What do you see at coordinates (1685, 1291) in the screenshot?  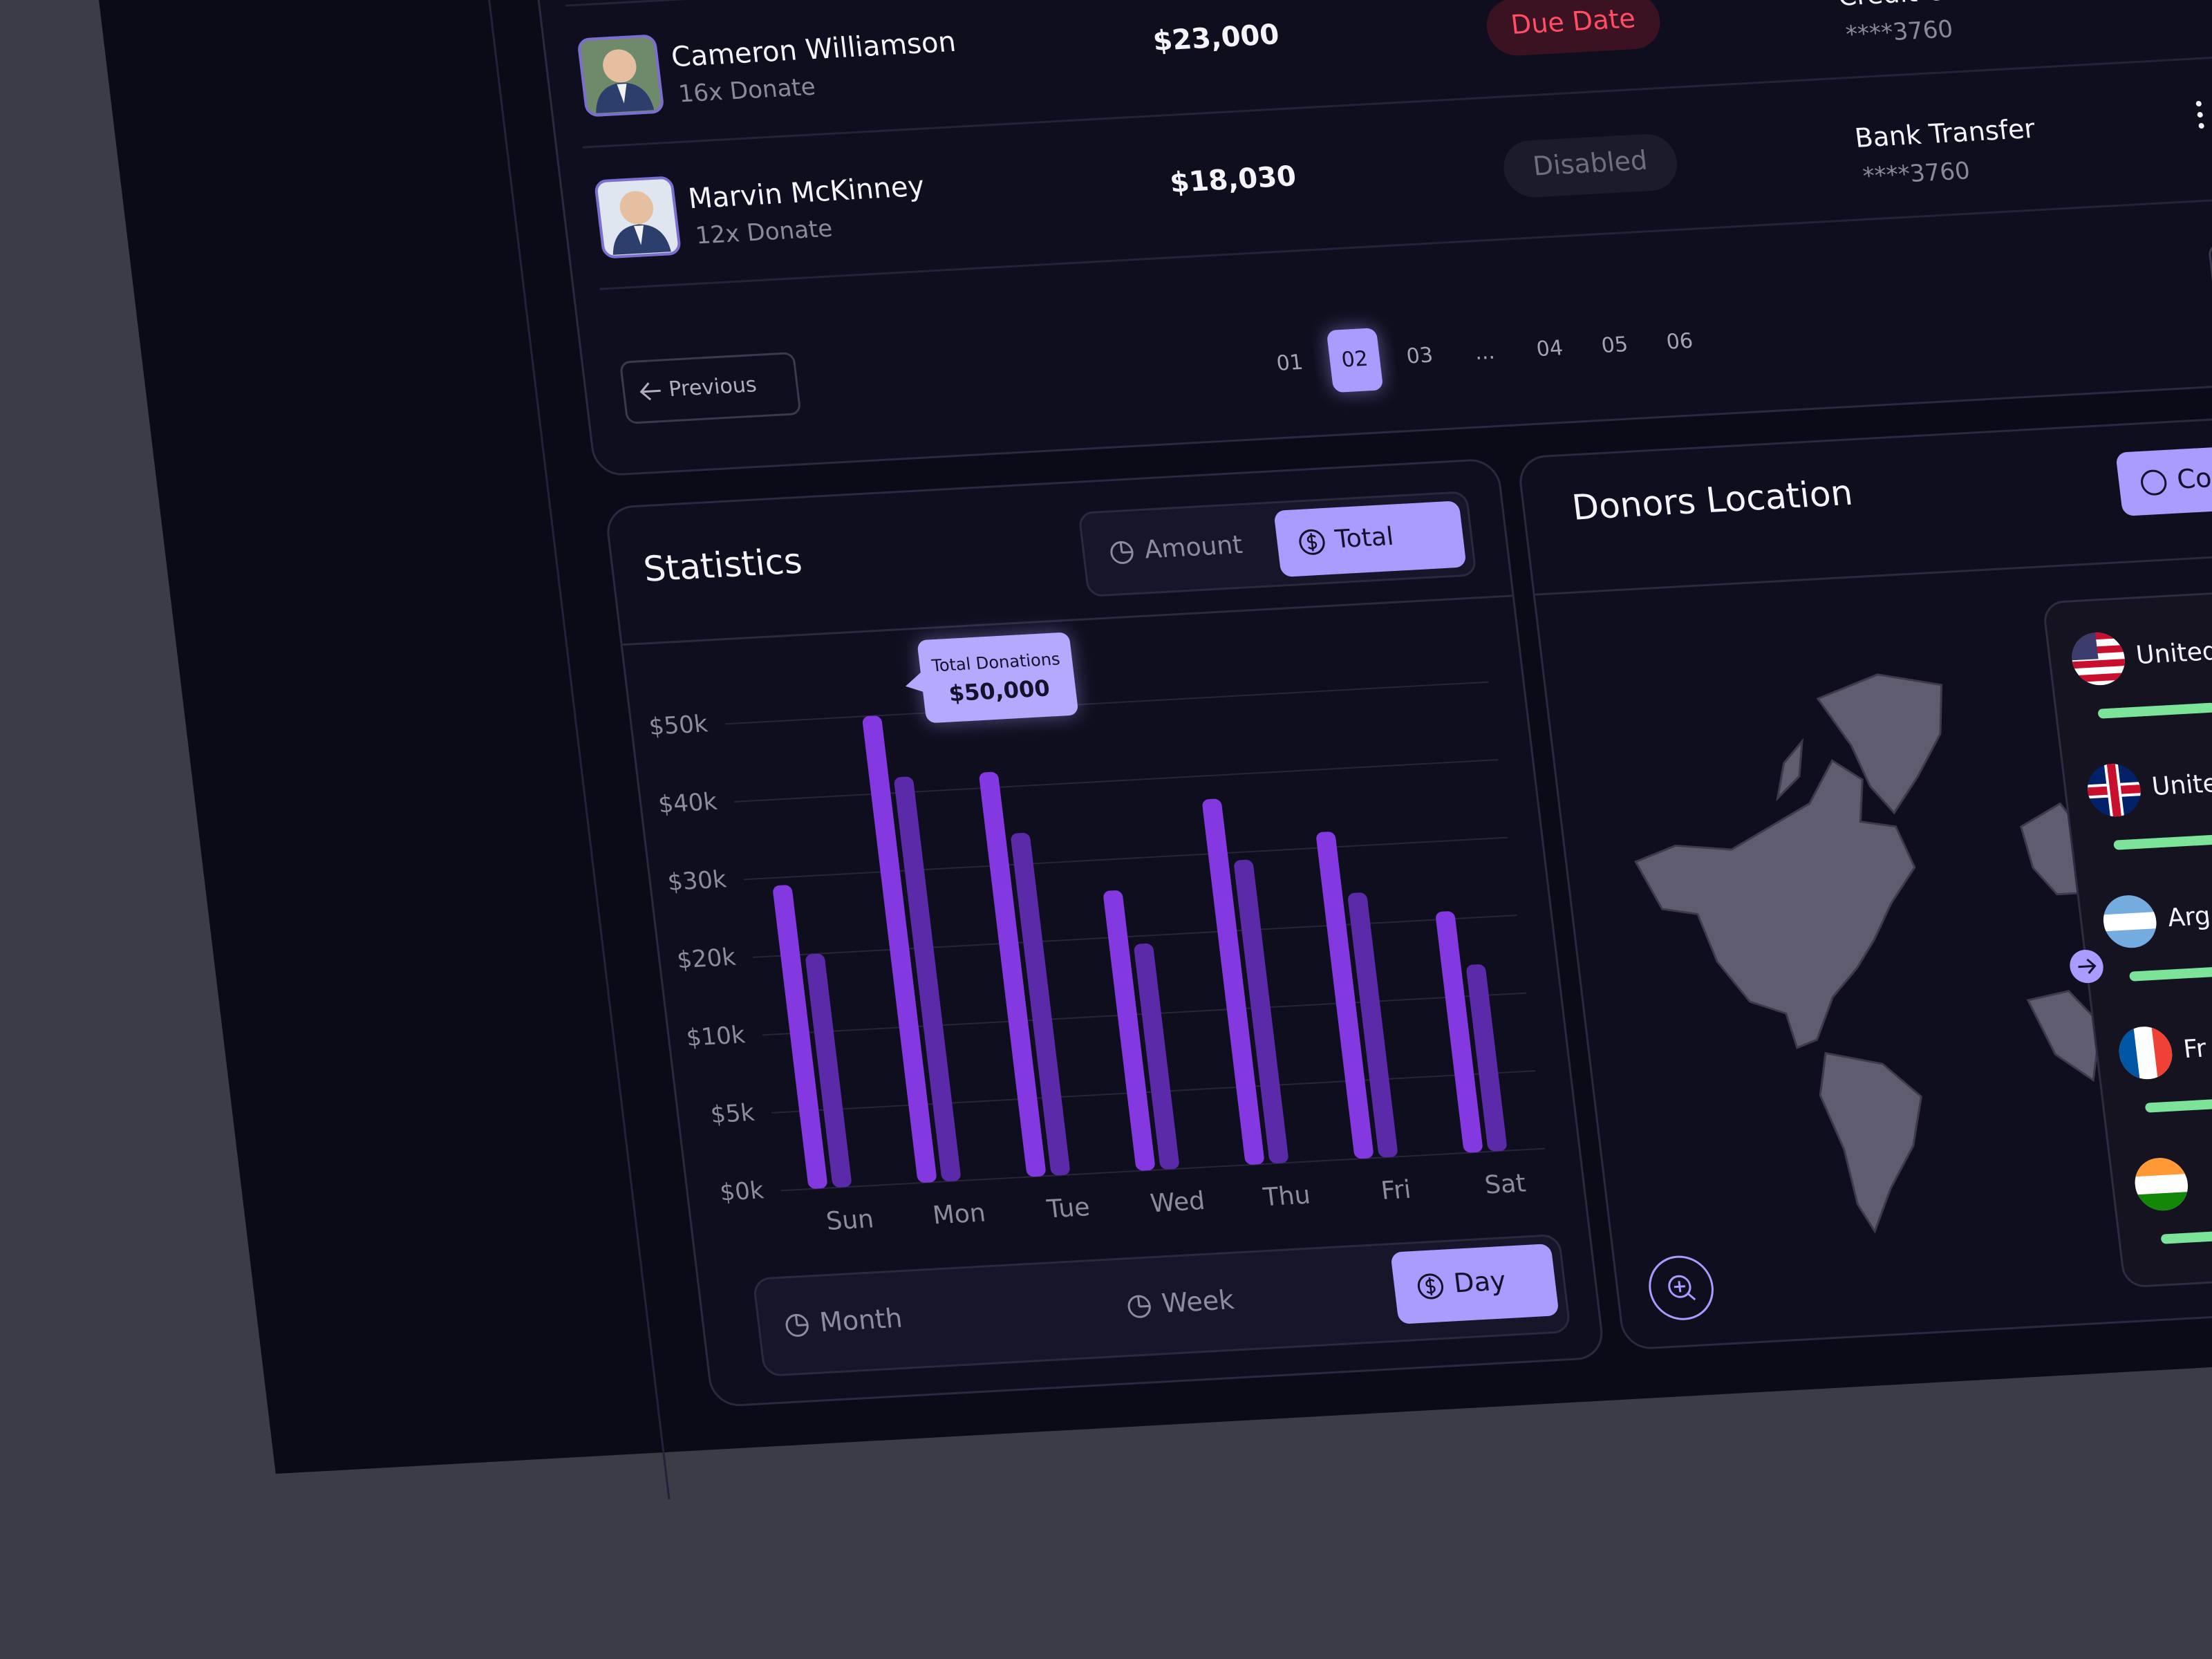 I see `zoom-plus` at bounding box center [1685, 1291].